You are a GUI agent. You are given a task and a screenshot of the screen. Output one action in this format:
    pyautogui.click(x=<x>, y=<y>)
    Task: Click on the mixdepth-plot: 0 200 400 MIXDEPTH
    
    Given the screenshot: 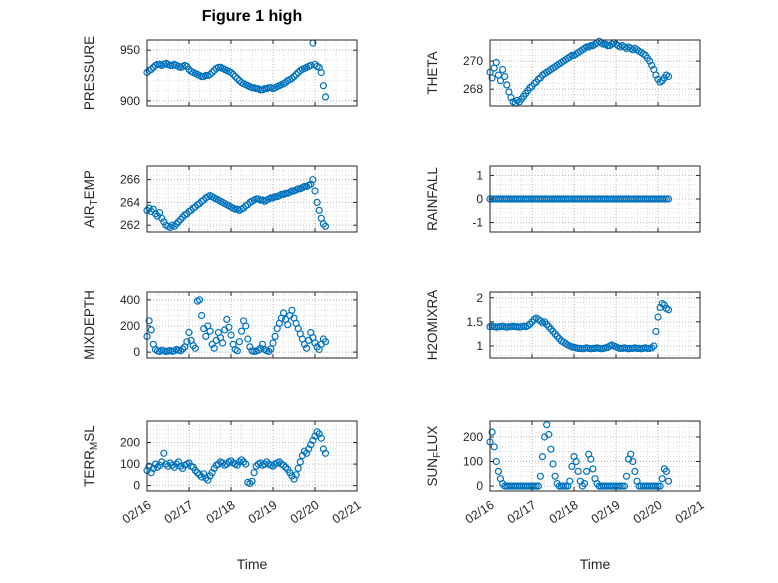 What is the action you would take?
    pyautogui.click(x=220, y=325)
    